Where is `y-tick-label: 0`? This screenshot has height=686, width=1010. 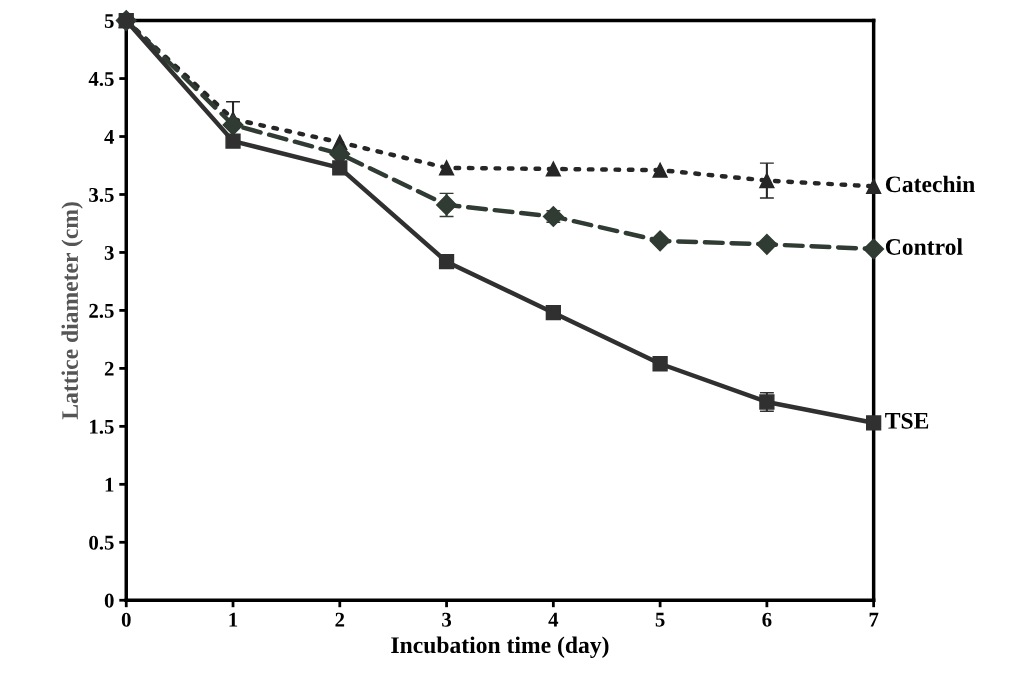 y-tick-label: 0 is located at coordinates (109, 600).